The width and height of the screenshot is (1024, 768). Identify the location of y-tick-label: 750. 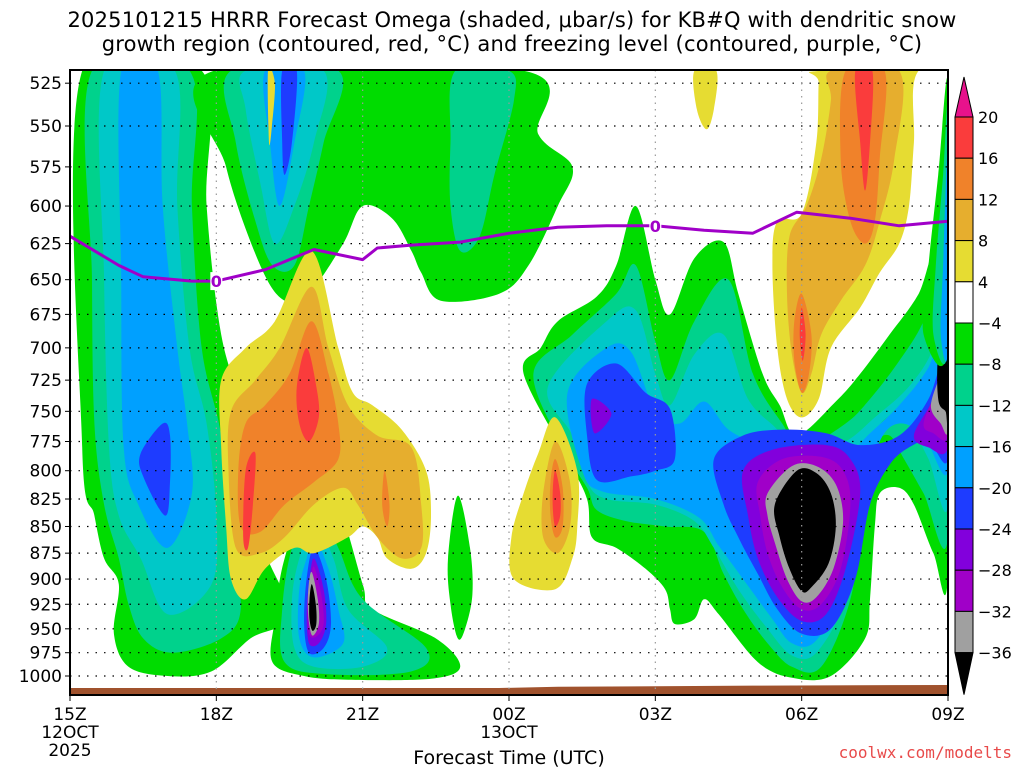
(46, 412).